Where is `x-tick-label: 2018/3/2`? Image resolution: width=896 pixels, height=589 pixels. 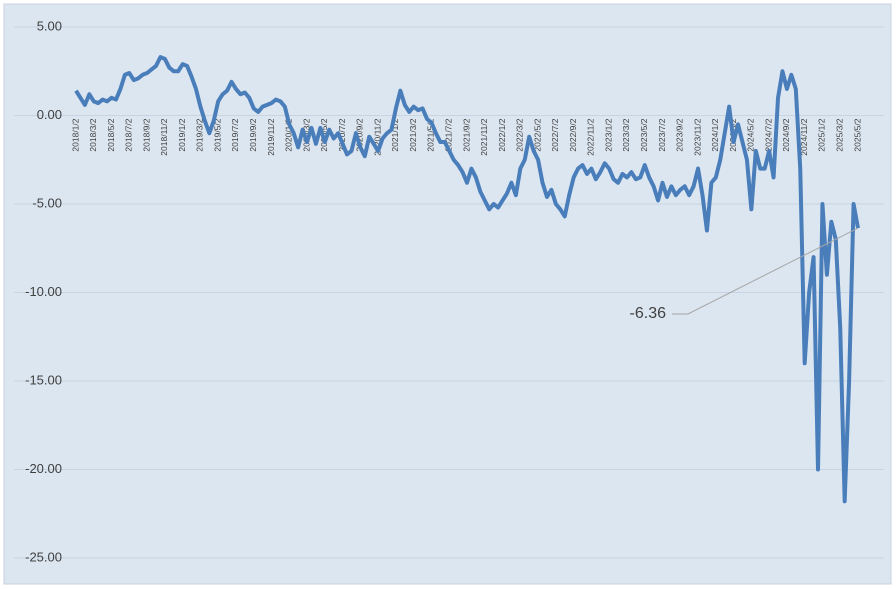 x-tick-label: 2018/3/2 is located at coordinates (93, 134).